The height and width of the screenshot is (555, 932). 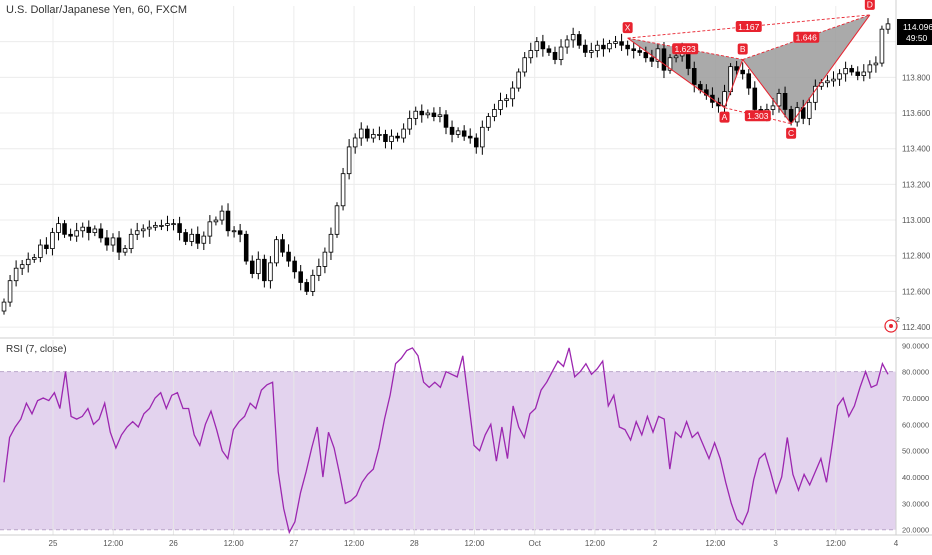 What do you see at coordinates (173, 543) in the screenshot?
I see `time-tick-label: 26` at bounding box center [173, 543].